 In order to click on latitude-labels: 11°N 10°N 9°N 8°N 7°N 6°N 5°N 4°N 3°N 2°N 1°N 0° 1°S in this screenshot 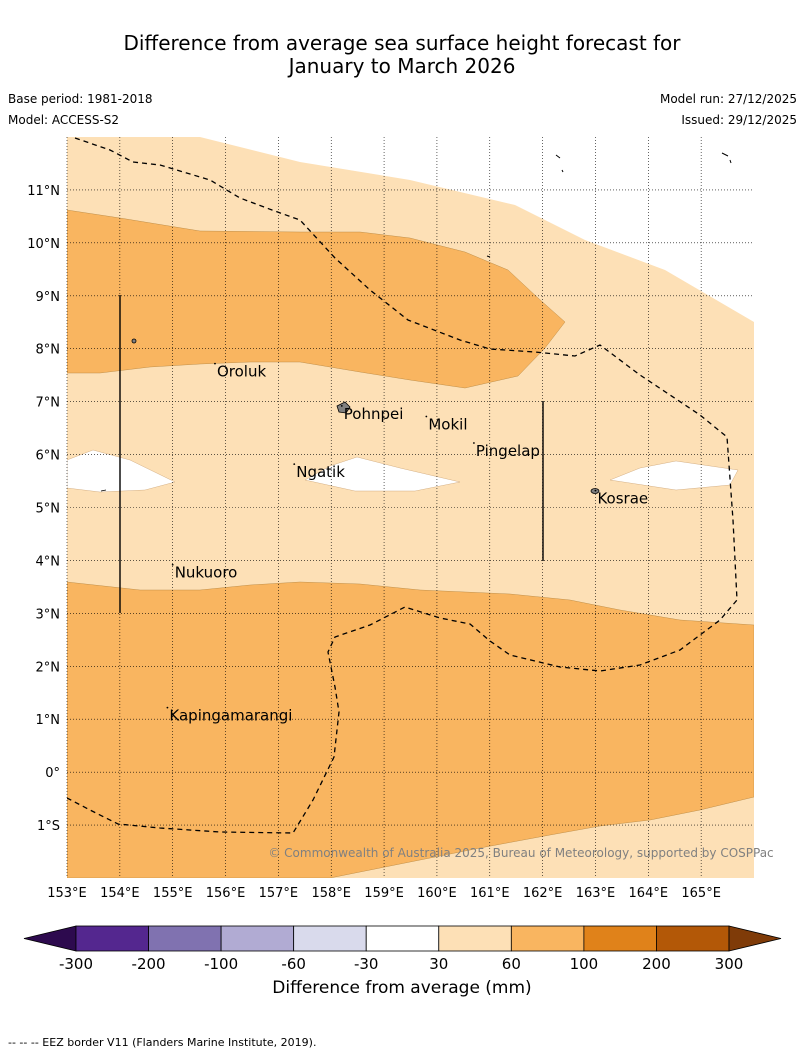, I will do `click(43, 509)`.